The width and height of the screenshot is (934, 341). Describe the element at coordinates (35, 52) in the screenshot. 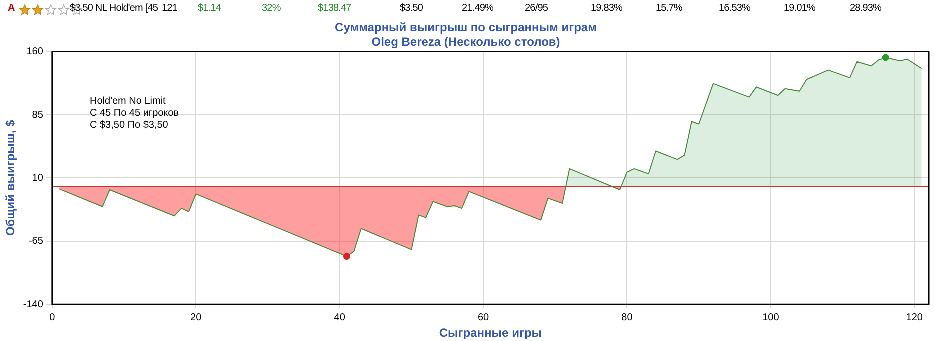

I see `y-tick-label: 160` at that location.